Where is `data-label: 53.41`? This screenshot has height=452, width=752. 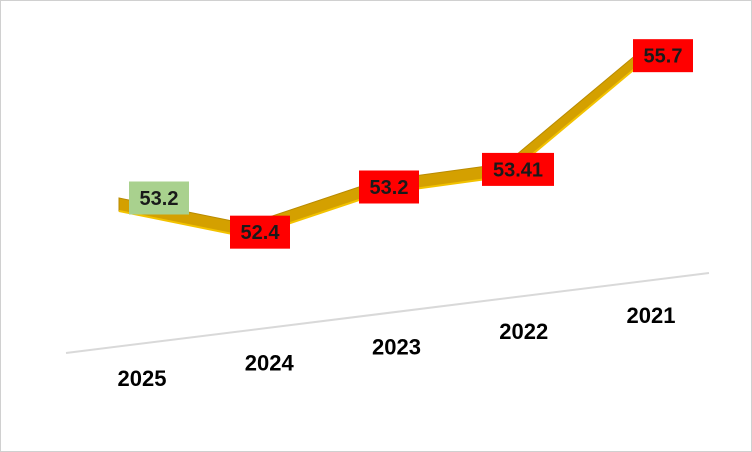
data-label: 53.41 is located at coordinates (518, 169).